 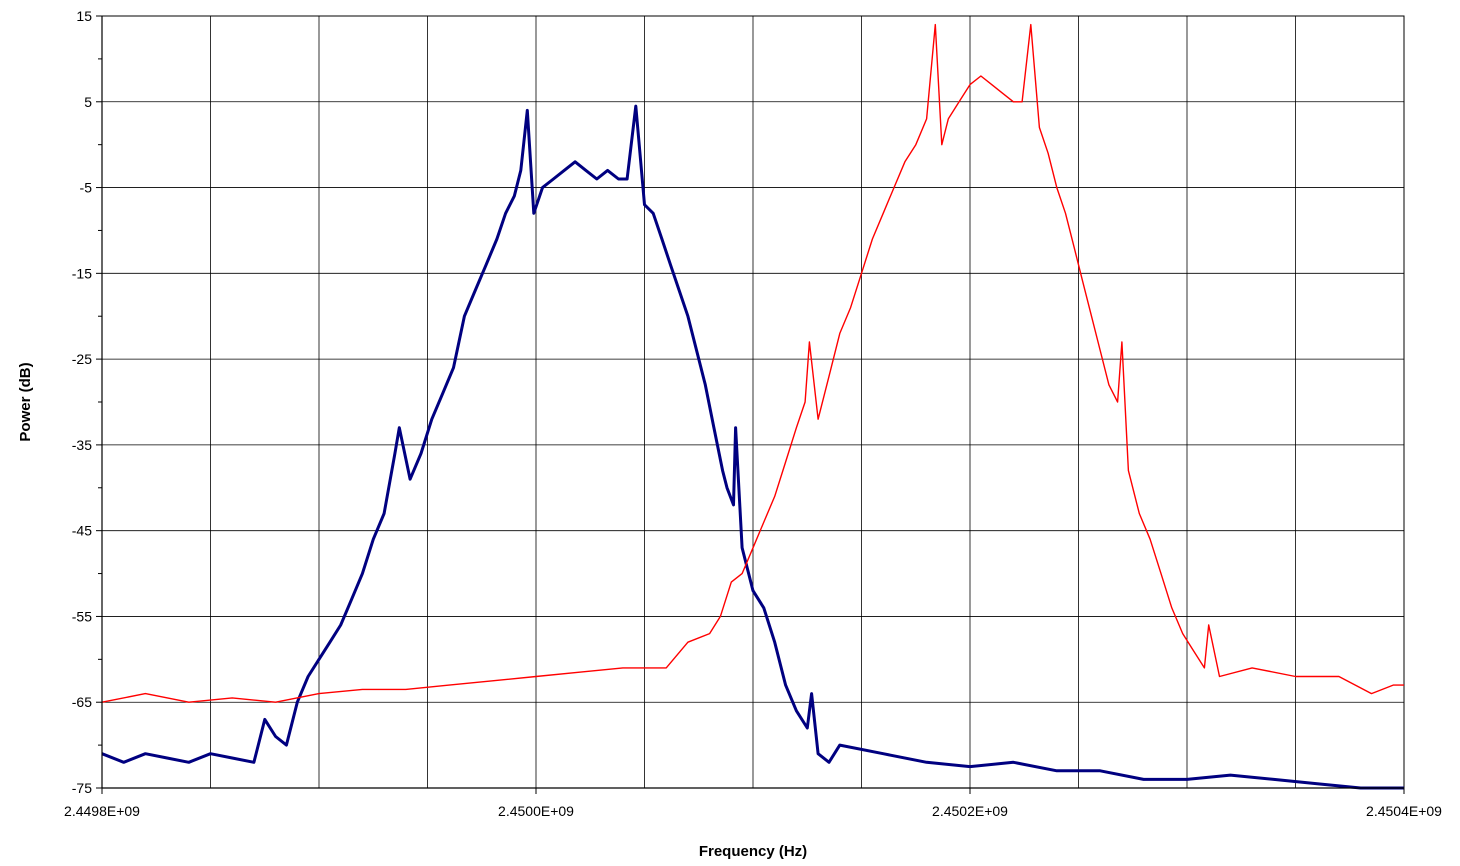 I want to click on y-tick-label: -75, so click(x=82, y=788).